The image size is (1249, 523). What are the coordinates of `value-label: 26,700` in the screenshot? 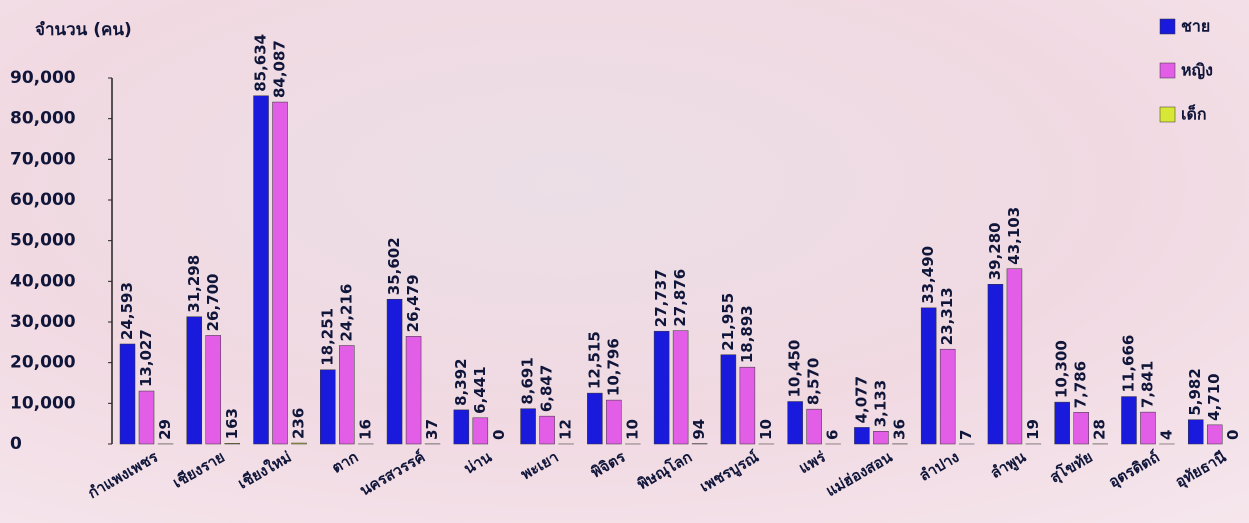 It's located at (213, 303).